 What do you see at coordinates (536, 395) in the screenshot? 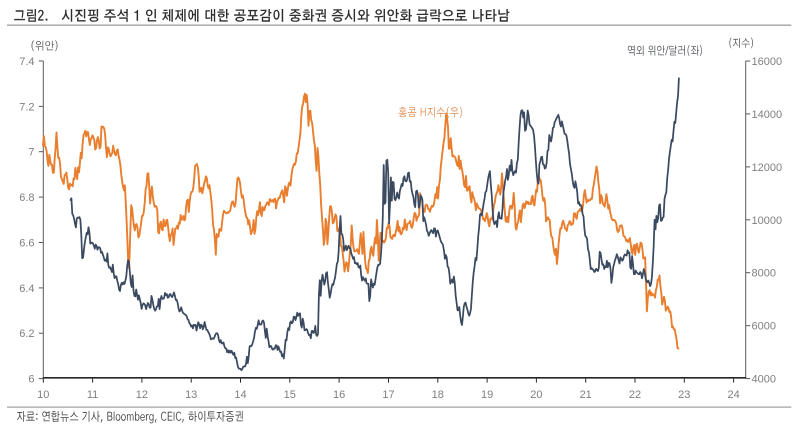
I see `svg-text: 20` at bounding box center [536, 395].